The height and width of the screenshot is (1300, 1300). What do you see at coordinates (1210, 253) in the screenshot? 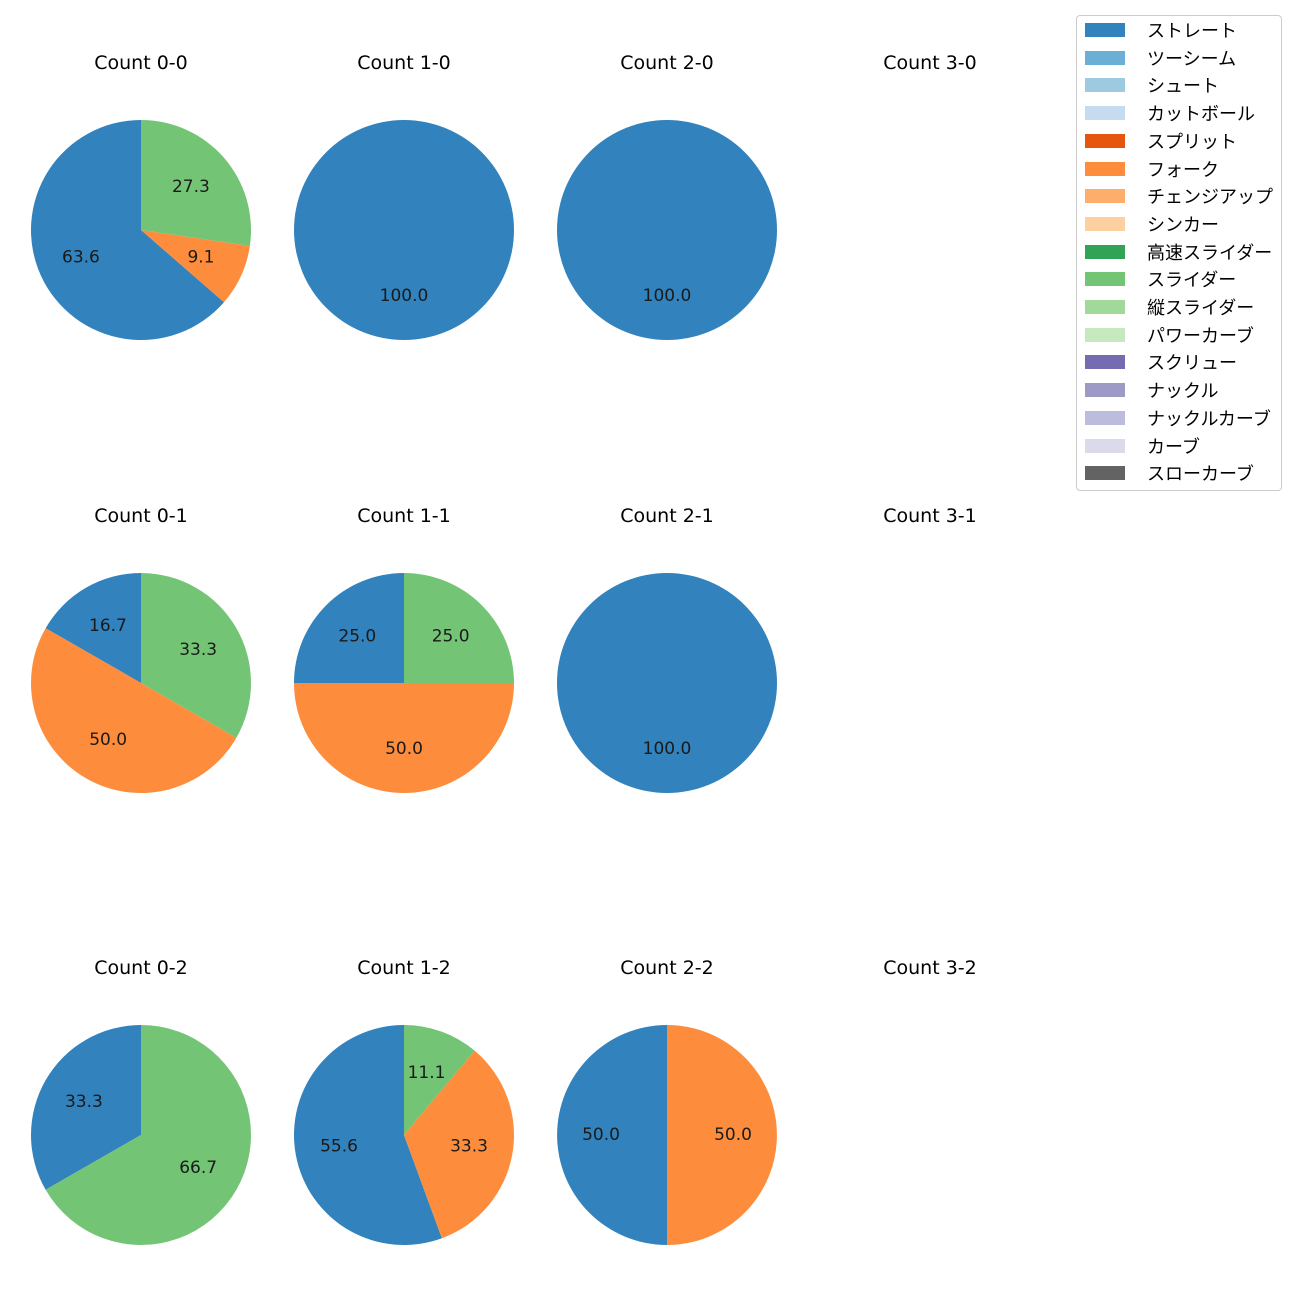
I see `legend-label: 高速スライダー` at bounding box center [1210, 253].